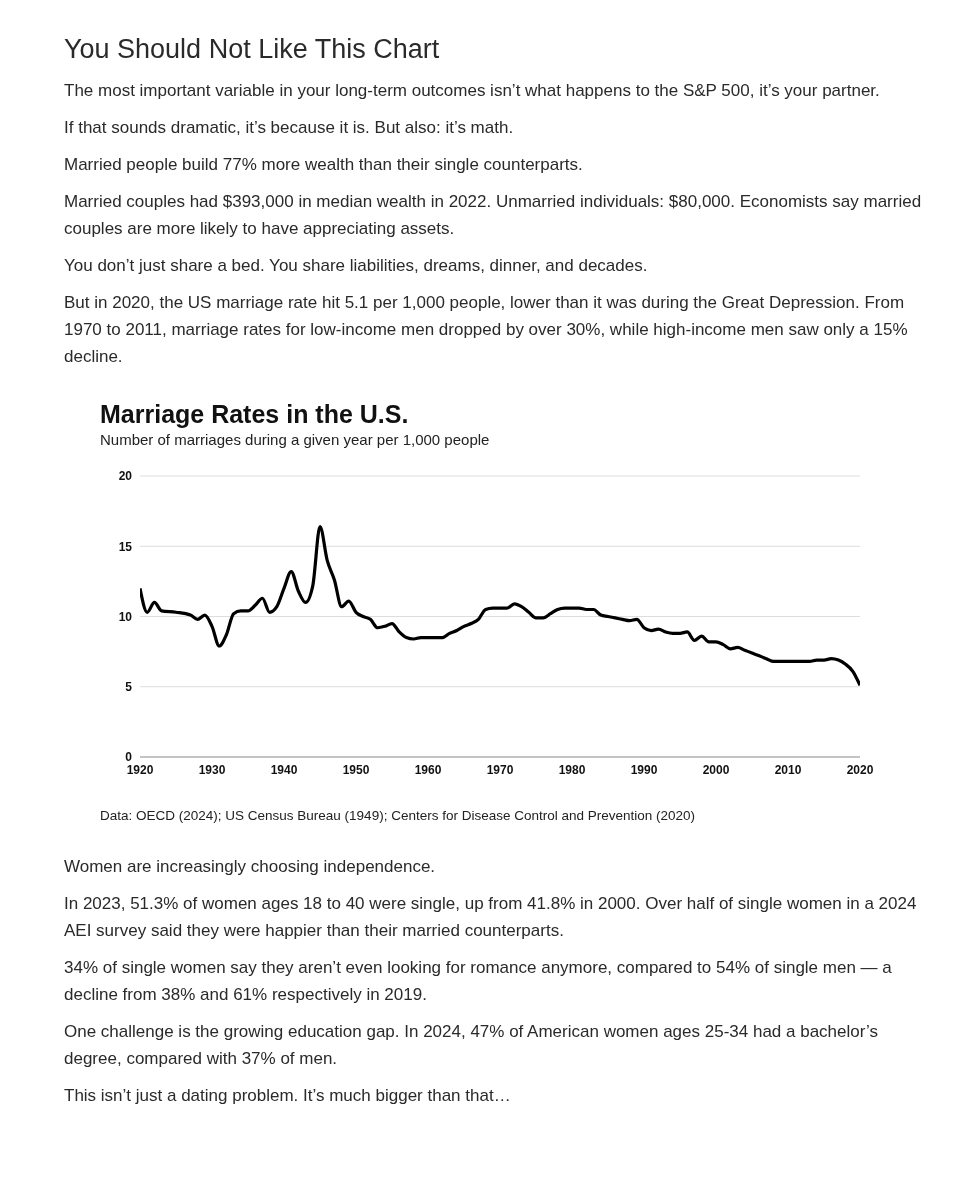 The height and width of the screenshot is (1200, 960). What do you see at coordinates (295, 439) in the screenshot?
I see `chart-subtitle: Number of marriages during a given year per 1,000 people` at bounding box center [295, 439].